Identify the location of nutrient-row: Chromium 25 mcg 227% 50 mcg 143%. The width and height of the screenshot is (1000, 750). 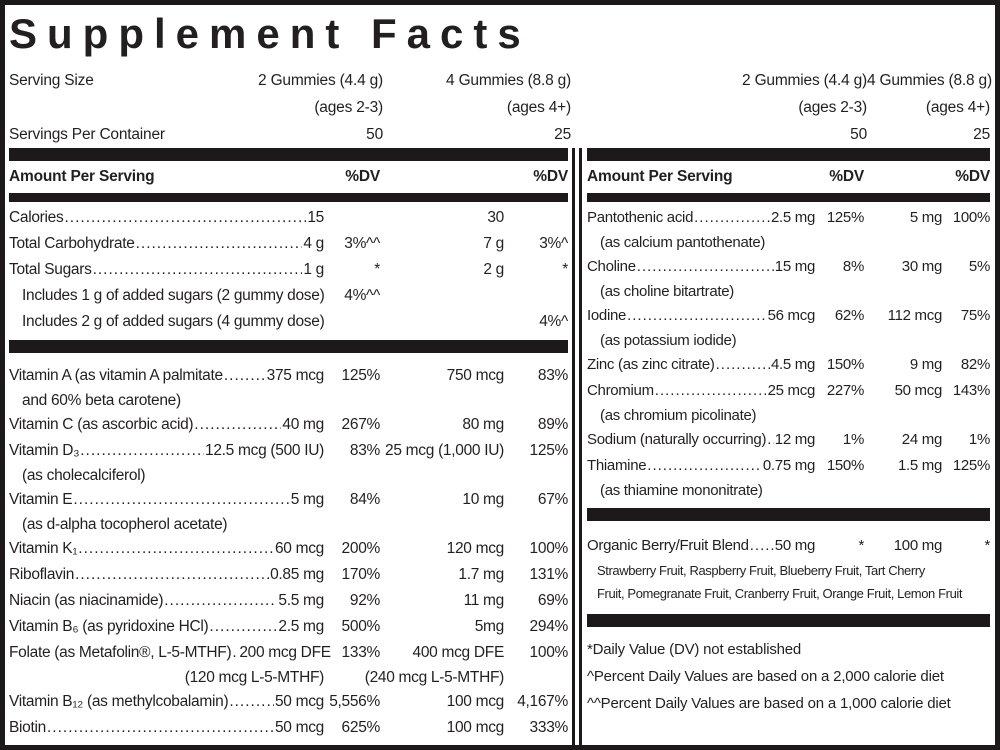
(788, 391).